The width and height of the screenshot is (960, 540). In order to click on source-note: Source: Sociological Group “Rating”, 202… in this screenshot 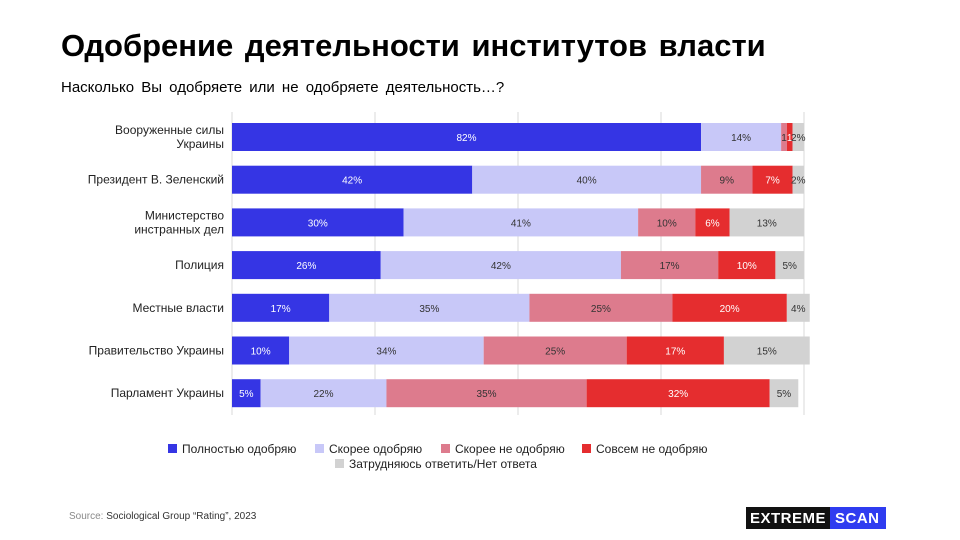, I will do `click(162, 516)`.